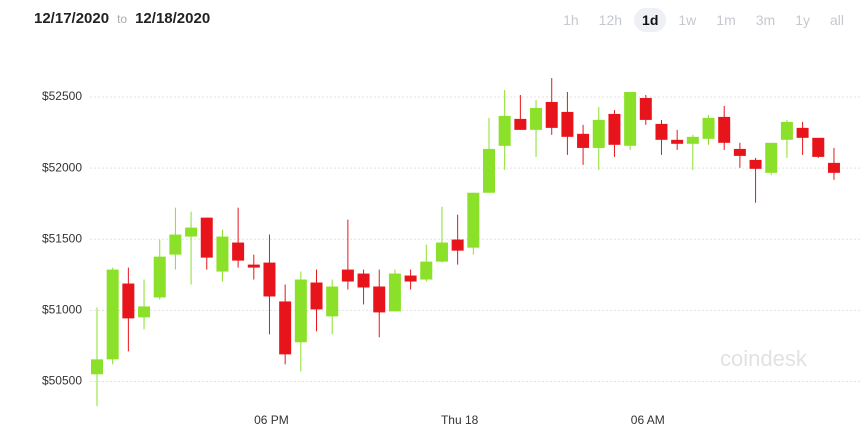 The width and height of the screenshot is (866, 440). Describe the element at coordinates (62, 167) in the screenshot. I see `y-tick-label: $52000` at that location.